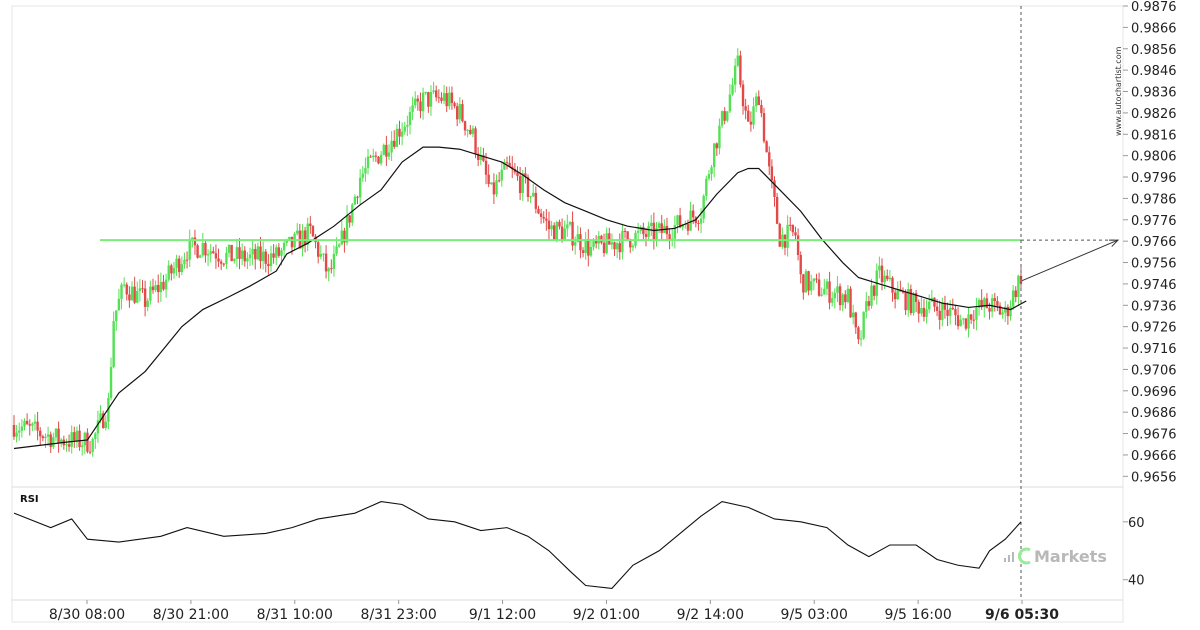  I want to click on price-tick-label: 0.9806, so click(1154, 157).